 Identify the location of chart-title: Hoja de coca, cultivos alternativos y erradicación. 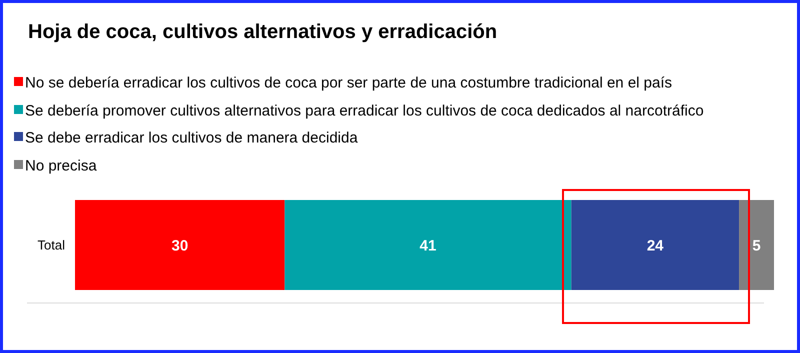
(263, 32).